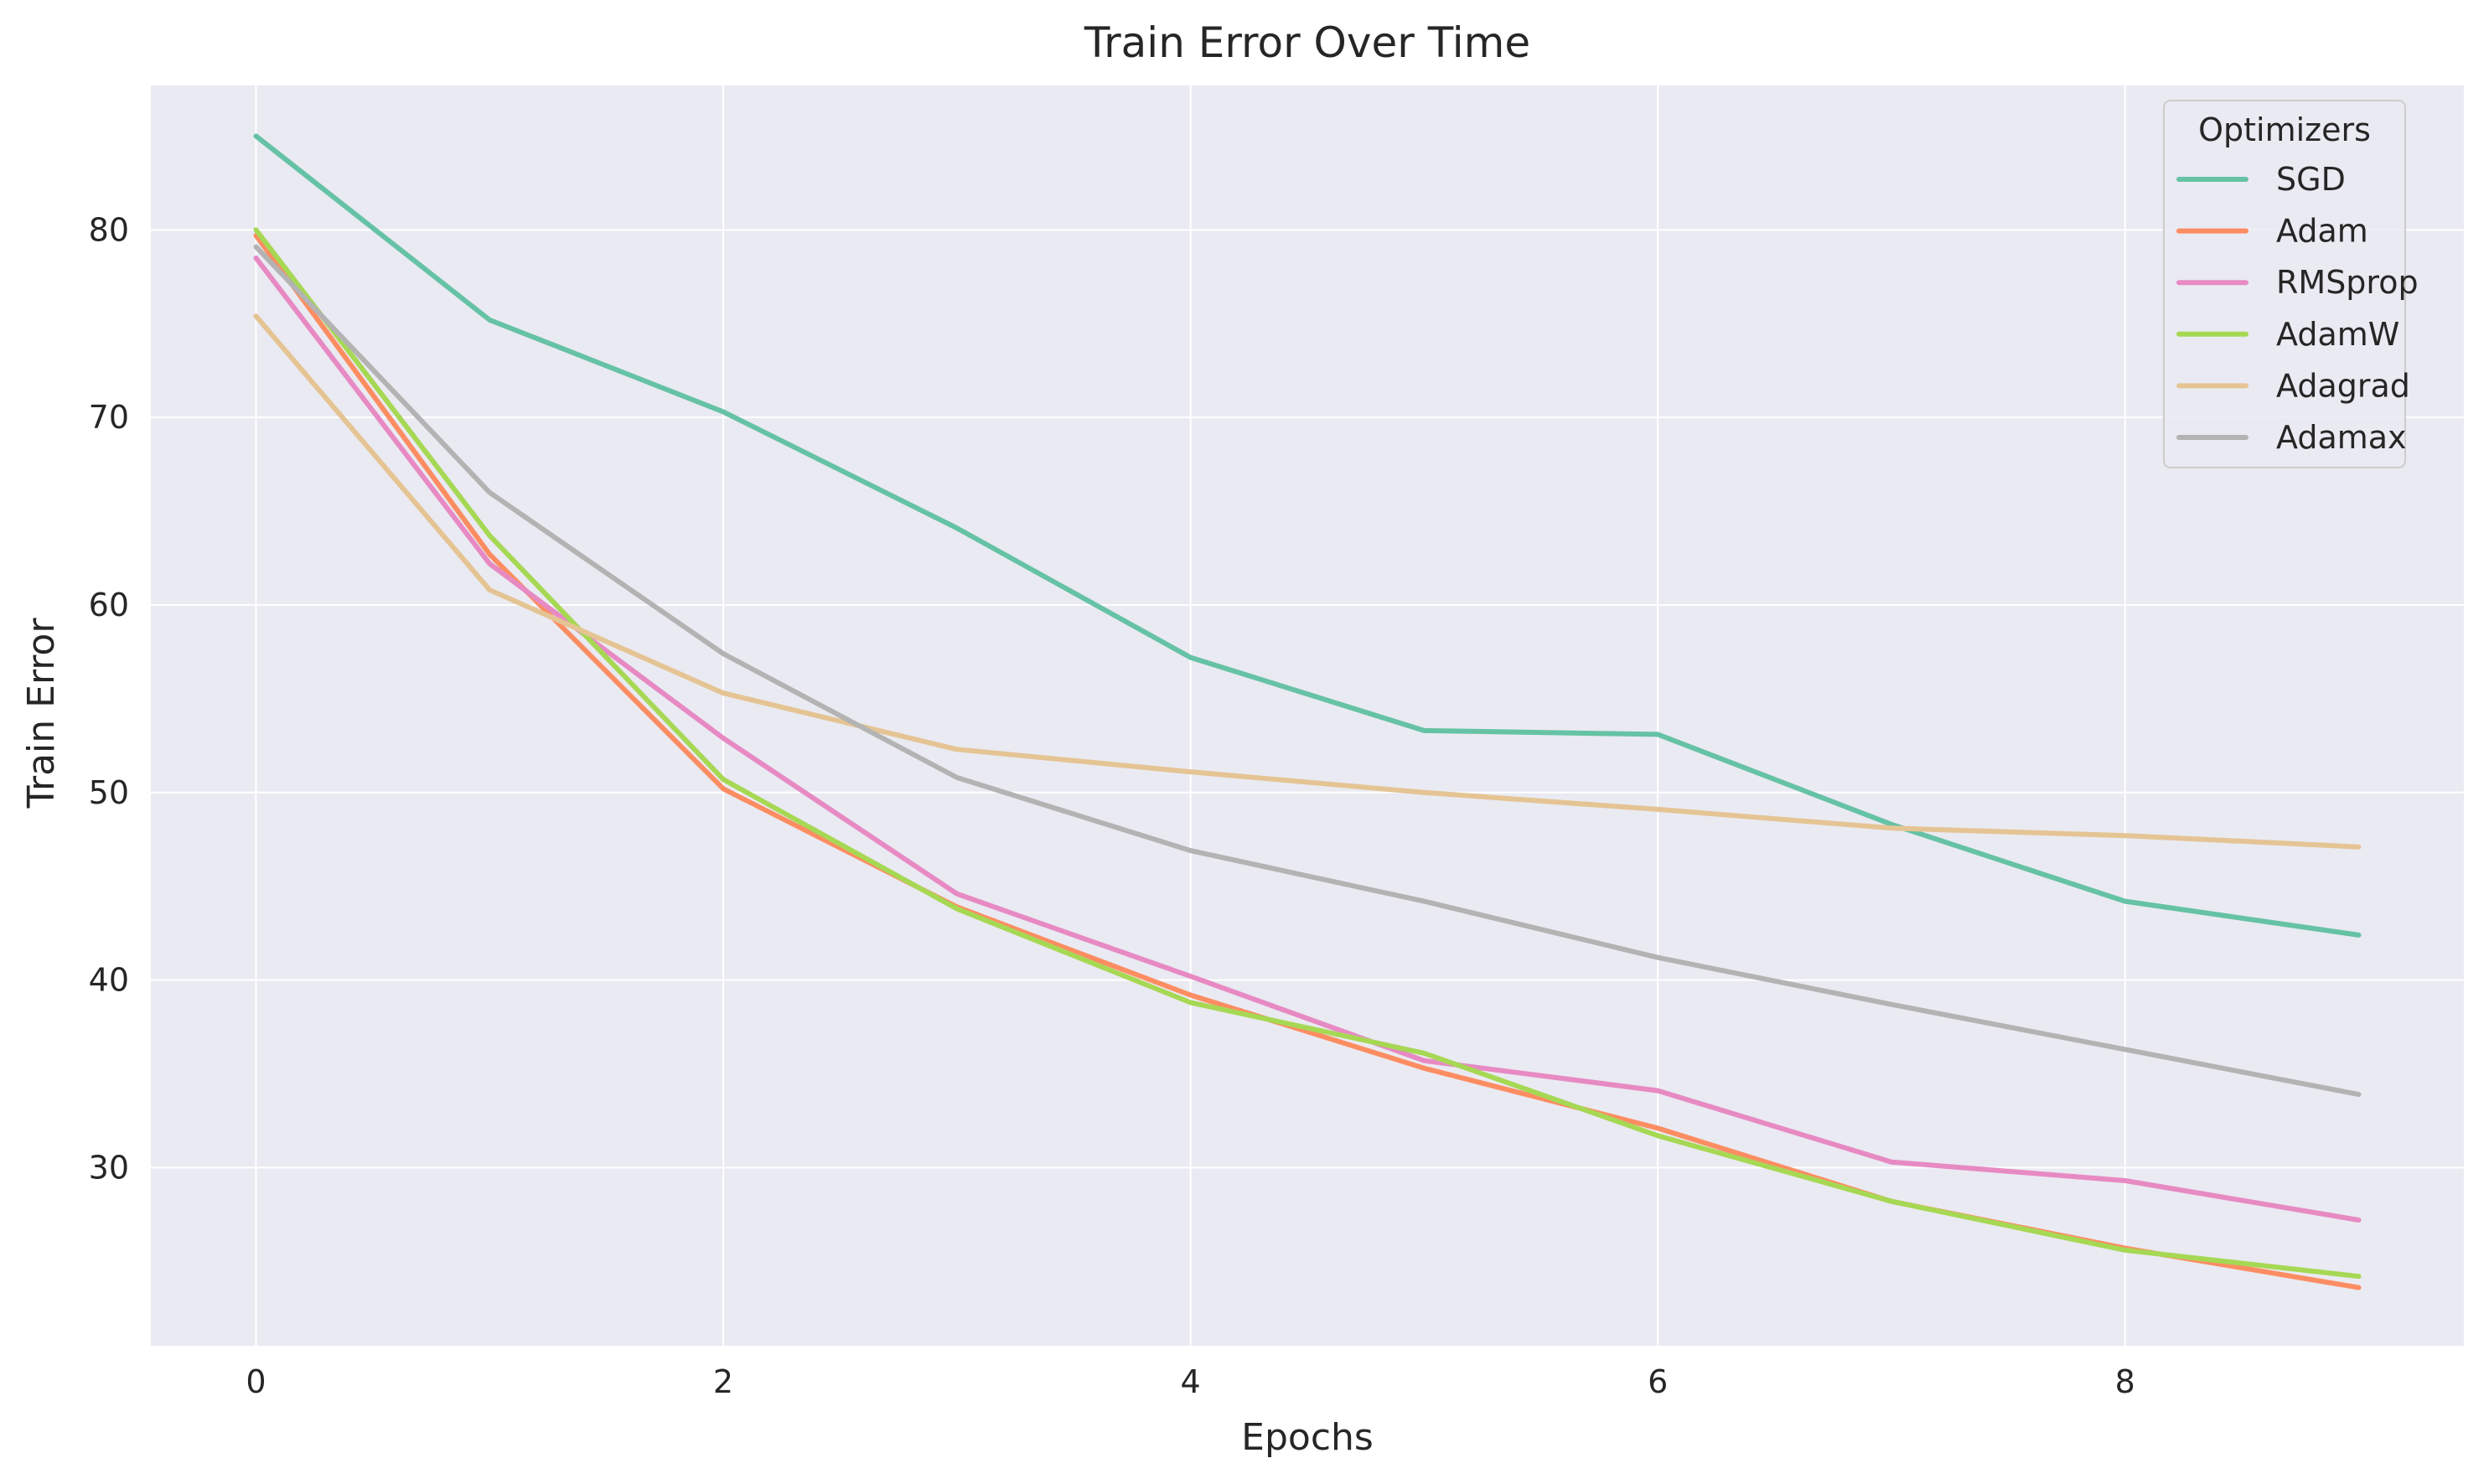 This screenshot has width=2489, height=1484. I want to click on legend-box, so click(2285, 284).